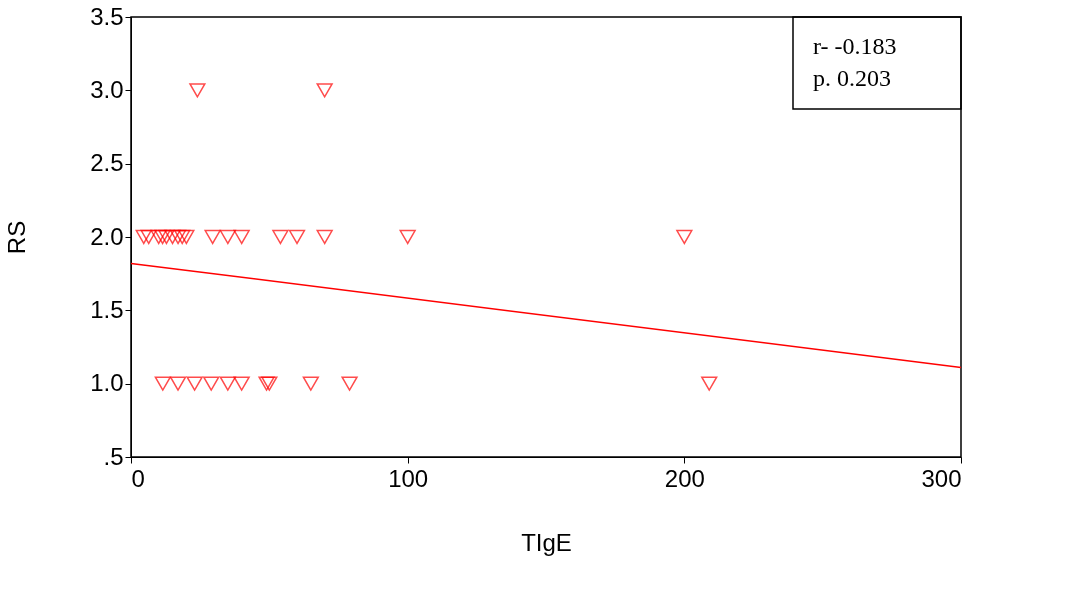  Describe the element at coordinates (113, 456) in the screenshot. I see `y-tick-label: .5` at that location.